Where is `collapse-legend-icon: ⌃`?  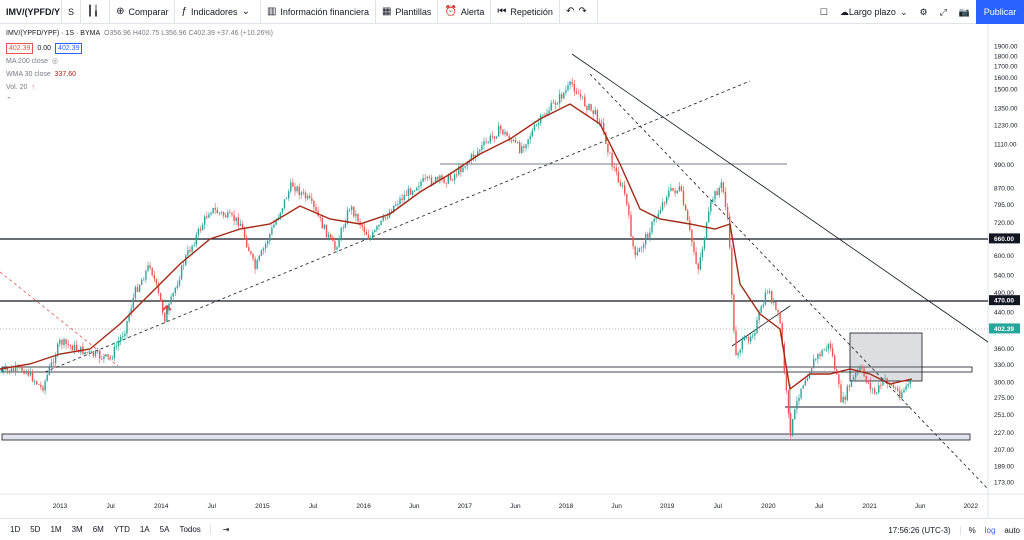 collapse-legend-icon: ⌃ is located at coordinates (9, 100).